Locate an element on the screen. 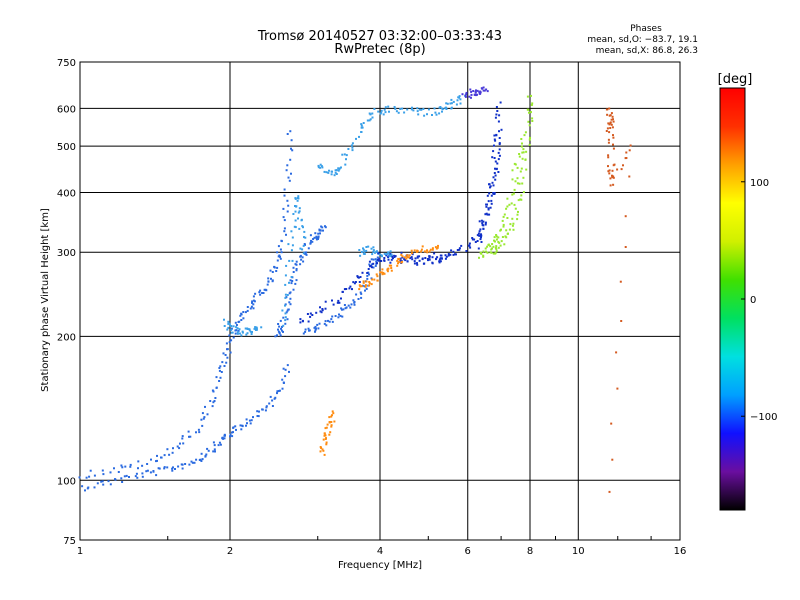 The image size is (800, 600). colorbar is located at coordinates (732, 299).